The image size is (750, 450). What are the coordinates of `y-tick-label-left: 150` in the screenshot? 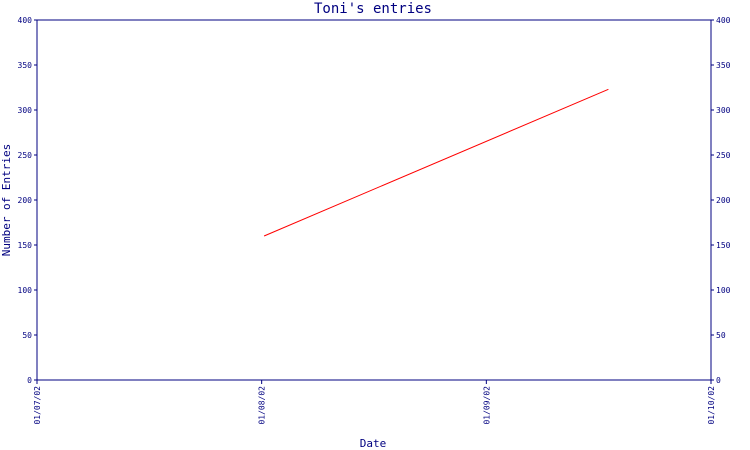 It's located at (25, 245).